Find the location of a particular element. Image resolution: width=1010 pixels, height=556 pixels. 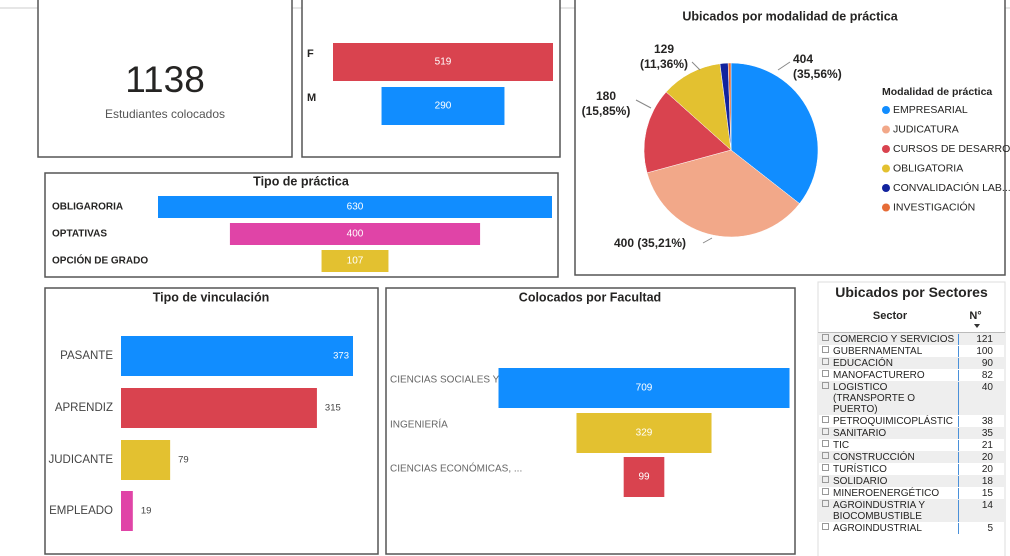

category-label: OPCIÓN DE GRADO is located at coordinates (100, 260).